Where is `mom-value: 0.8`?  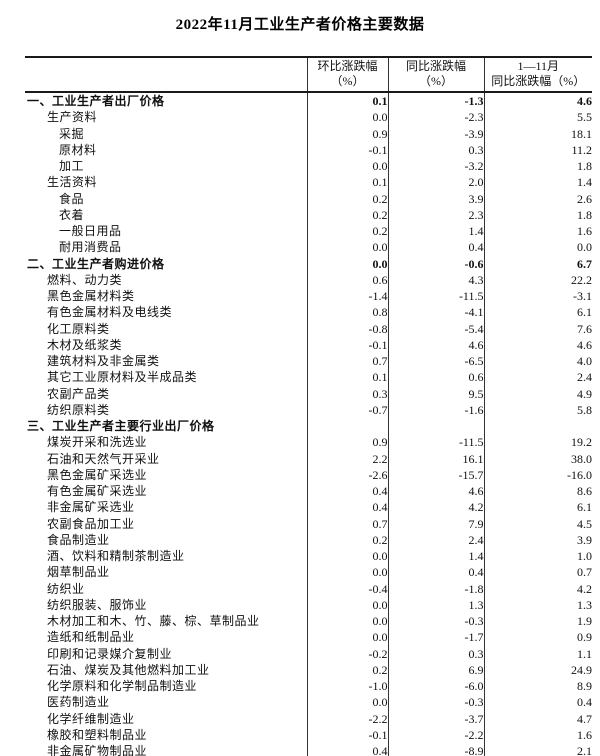
mom-value: 0.8 is located at coordinates (347, 312).